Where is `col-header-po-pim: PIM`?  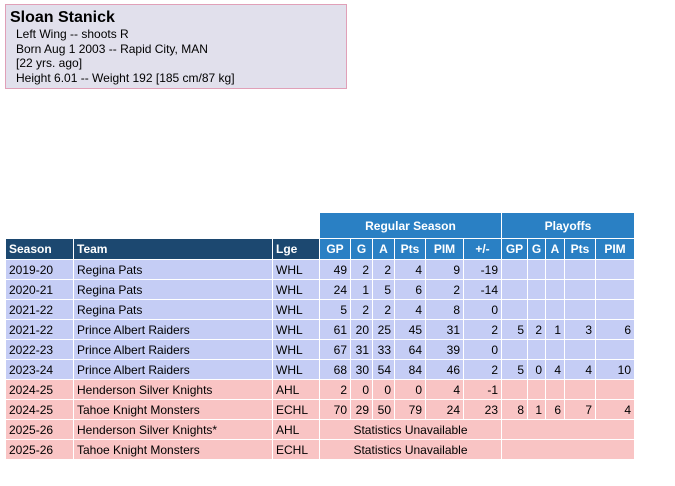 col-header-po-pim: PIM is located at coordinates (615, 249).